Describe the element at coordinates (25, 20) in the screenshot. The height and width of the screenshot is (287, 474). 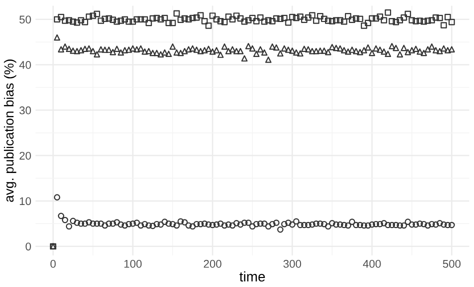
I see `y-tick-label: 50` at that location.